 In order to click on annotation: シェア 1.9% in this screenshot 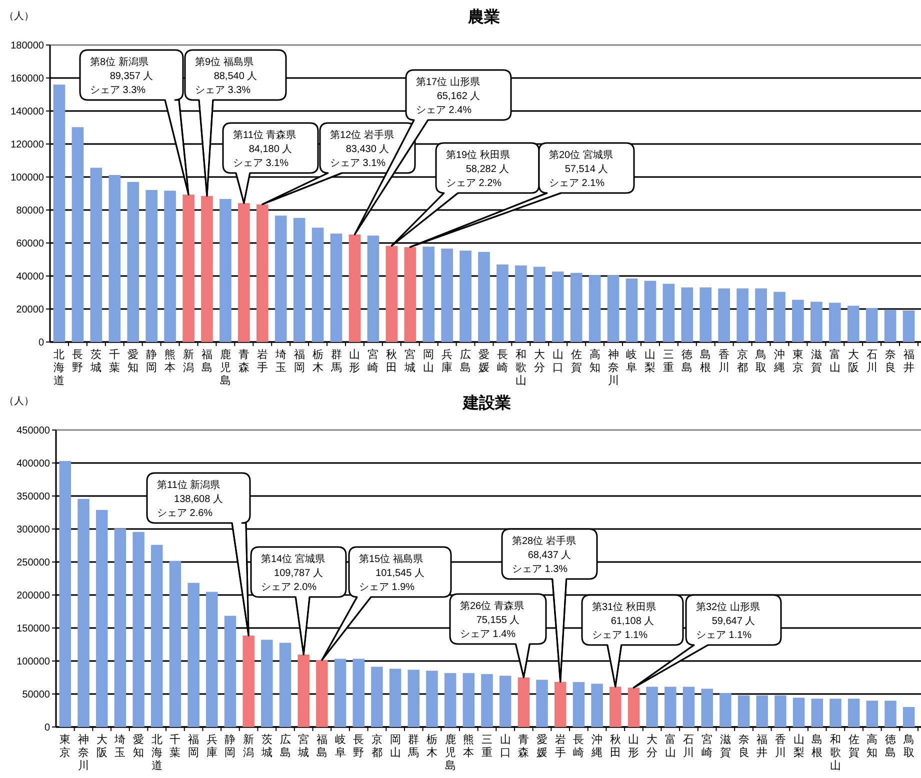, I will do `click(387, 587)`.